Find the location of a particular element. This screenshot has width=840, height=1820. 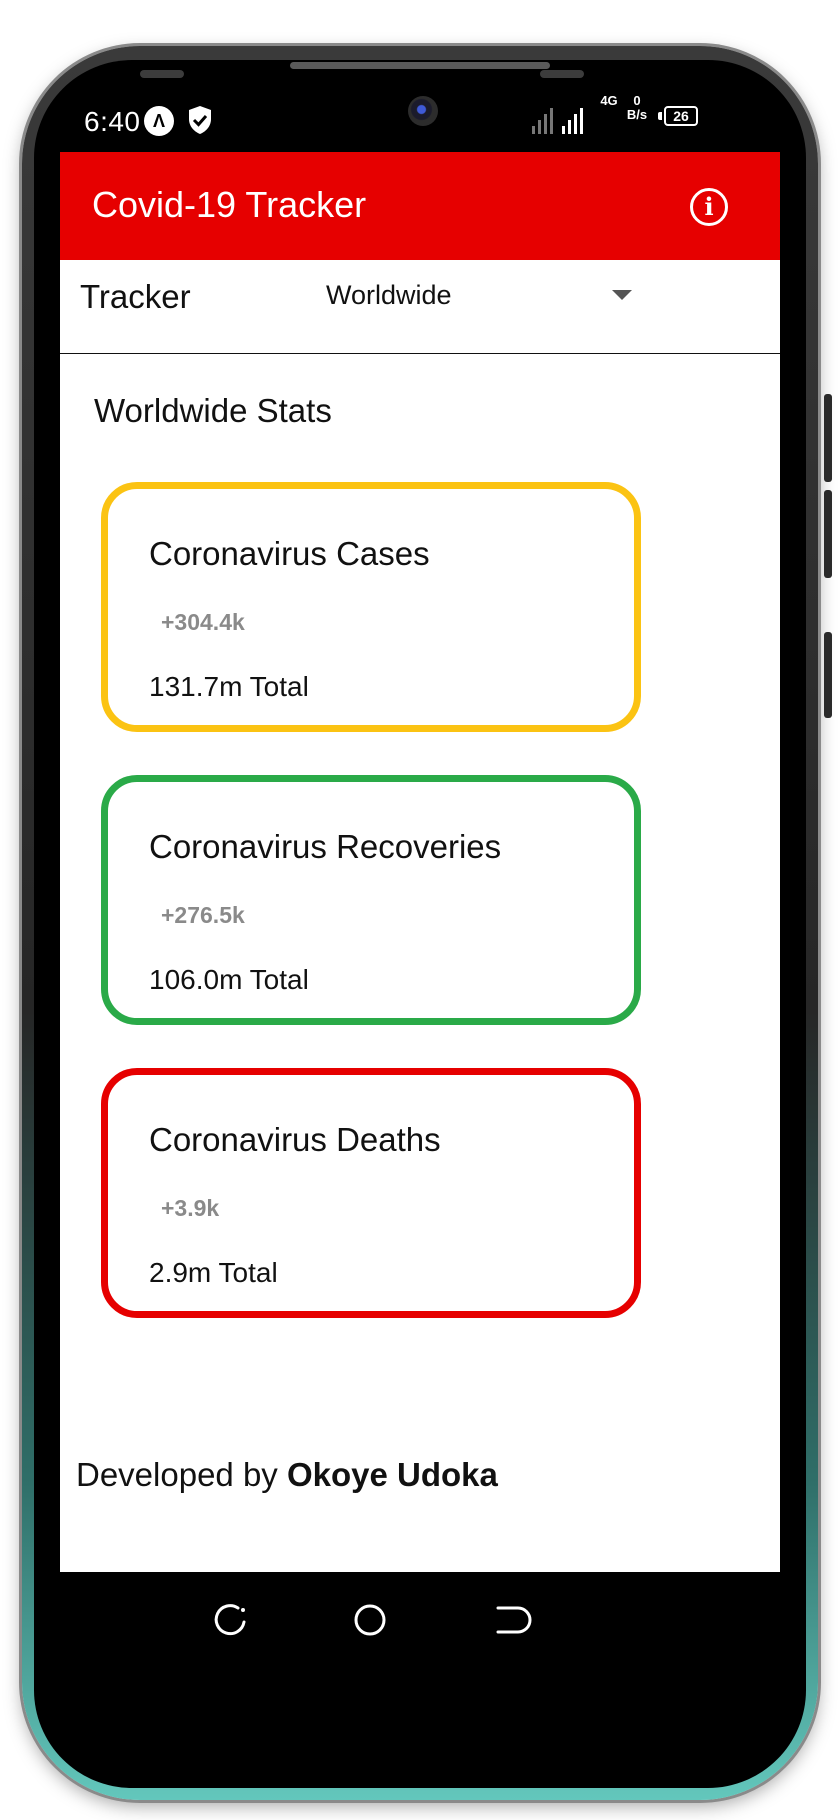

front-camera-icon is located at coordinates (423, 111).